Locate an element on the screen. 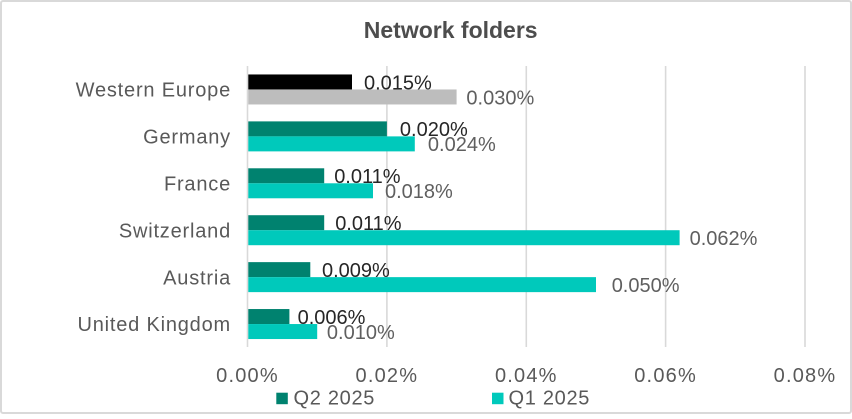  svg-text: 0.062% is located at coordinates (724, 239).